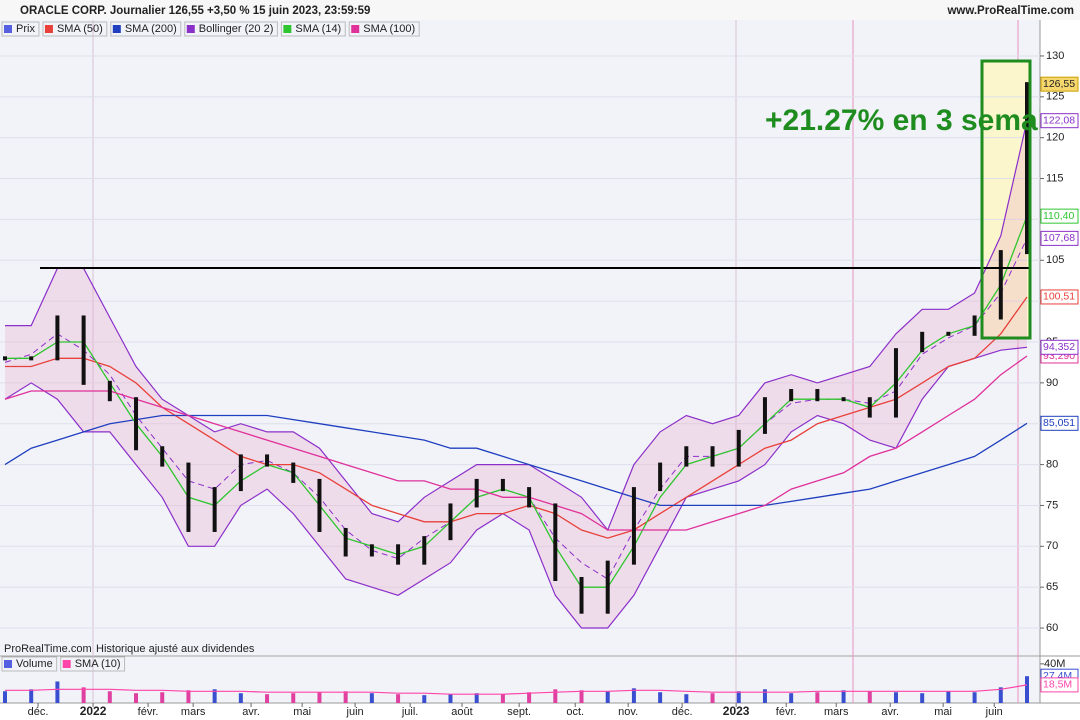 This screenshot has width=1080, height=720. Describe the element at coordinates (175, 649) in the screenshot. I see `footer-note: Historique ajusté aux dividendes` at that location.